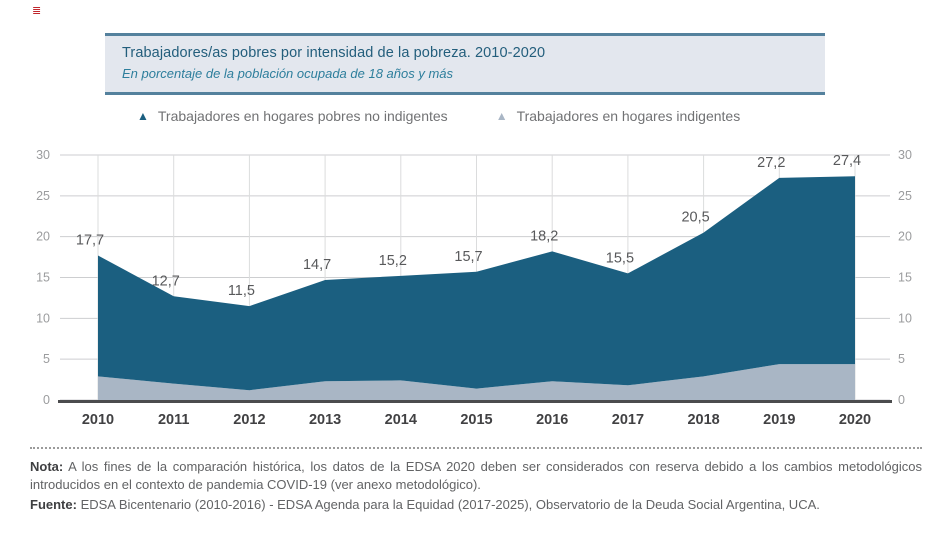 This screenshot has height=540, width=950. What do you see at coordinates (43, 155) in the screenshot?
I see `y-tick-label-left: 30` at bounding box center [43, 155].